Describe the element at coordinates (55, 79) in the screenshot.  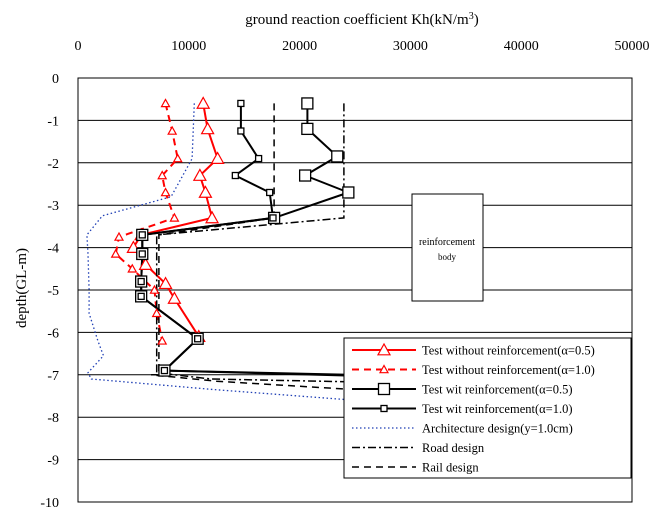
I see `y-tick-label: 0` at that location.